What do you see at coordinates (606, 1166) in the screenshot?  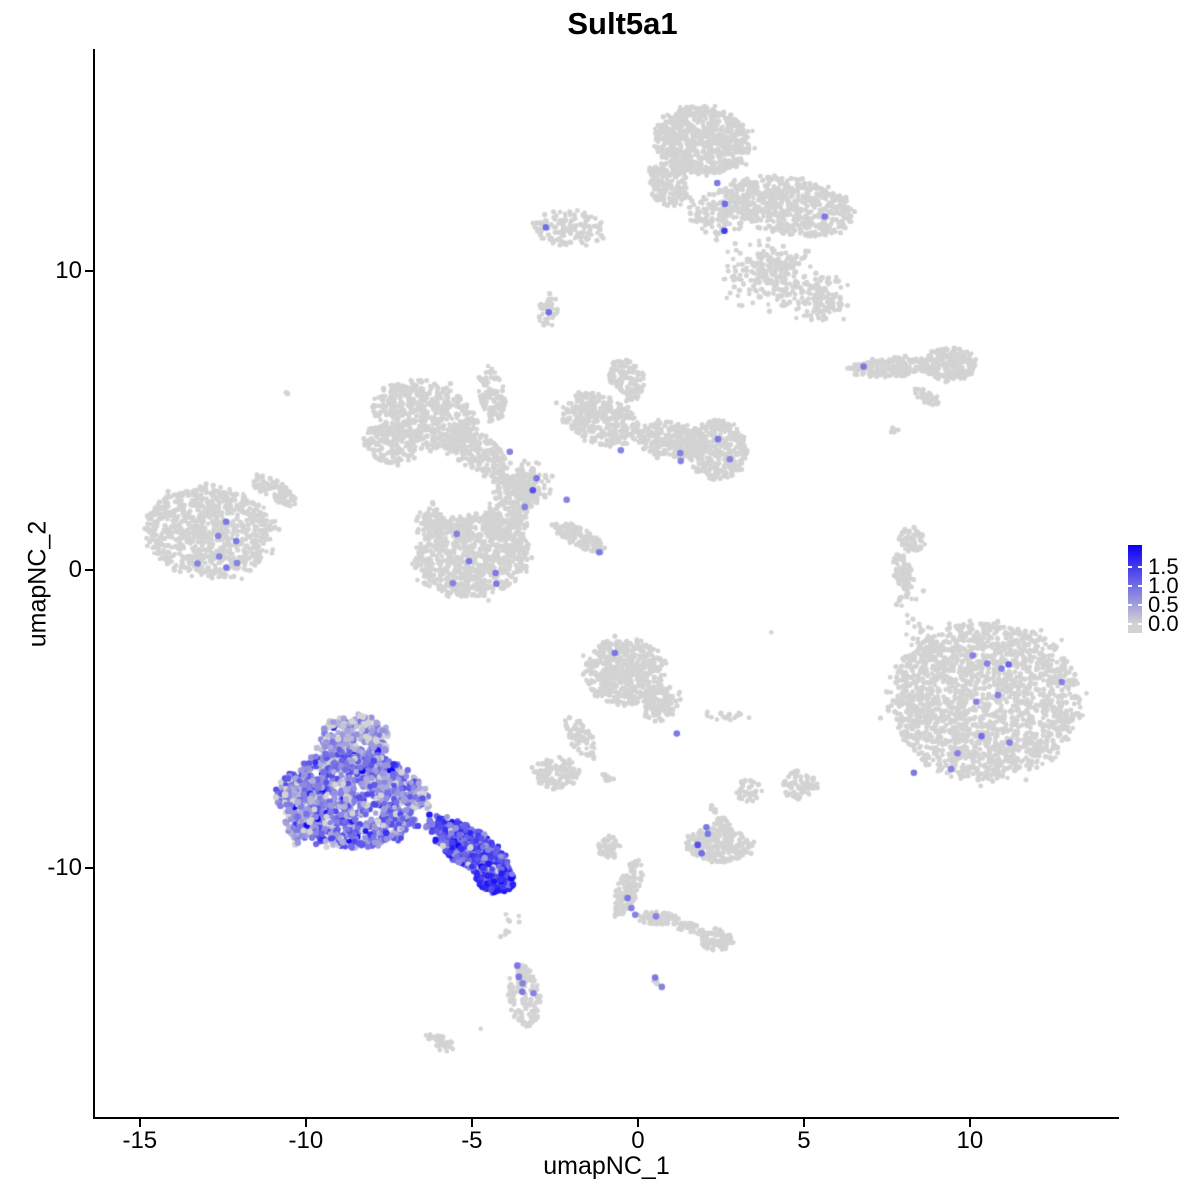 I see `x-axis-title: umapNC_1` at bounding box center [606, 1166].